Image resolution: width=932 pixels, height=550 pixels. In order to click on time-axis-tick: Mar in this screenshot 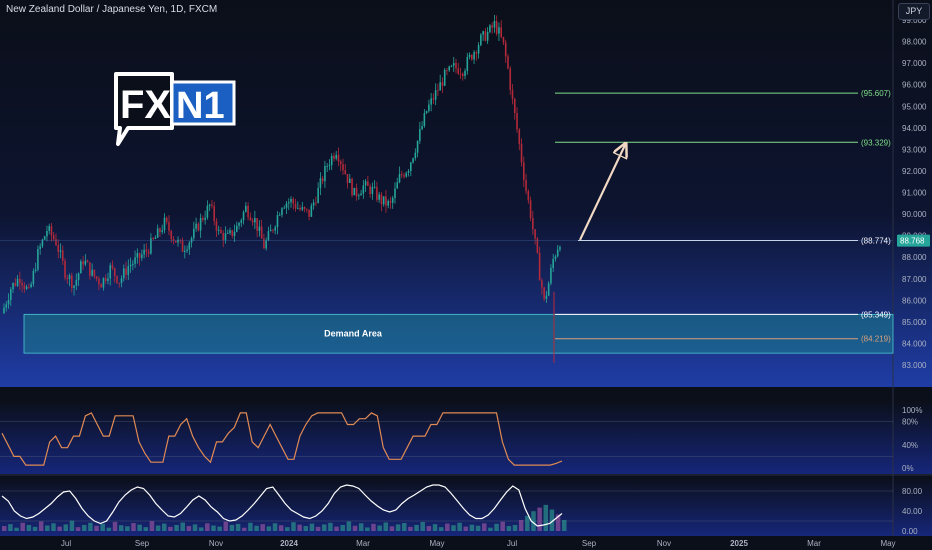, I will do `click(363, 543)`.